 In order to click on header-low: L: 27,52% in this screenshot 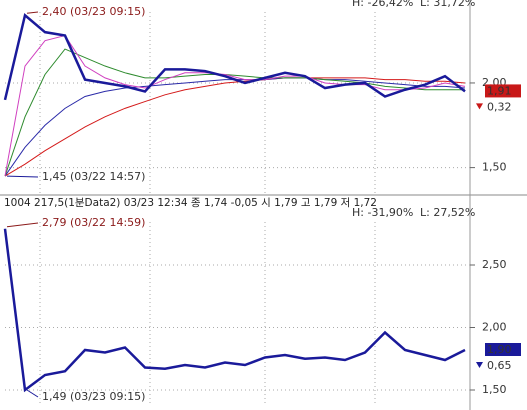, I will do `click(447, 212)`.